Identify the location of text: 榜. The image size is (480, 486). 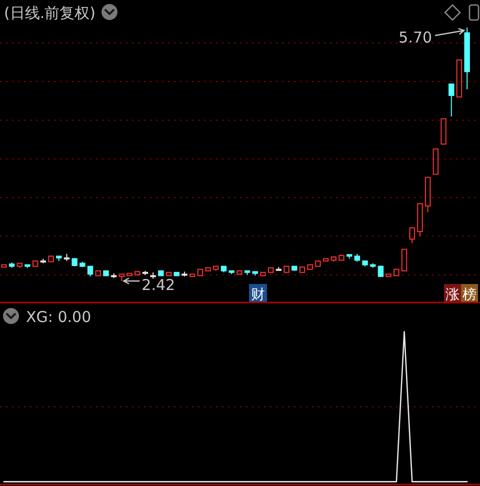
(469, 295).